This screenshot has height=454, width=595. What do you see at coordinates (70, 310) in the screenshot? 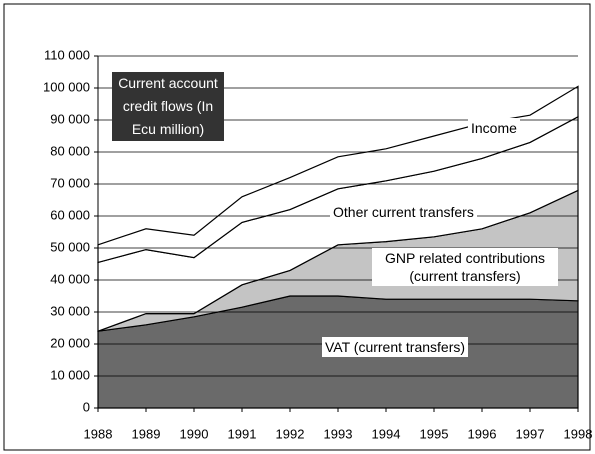
I see `y-tick-label: 30 000` at bounding box center [70, 310].